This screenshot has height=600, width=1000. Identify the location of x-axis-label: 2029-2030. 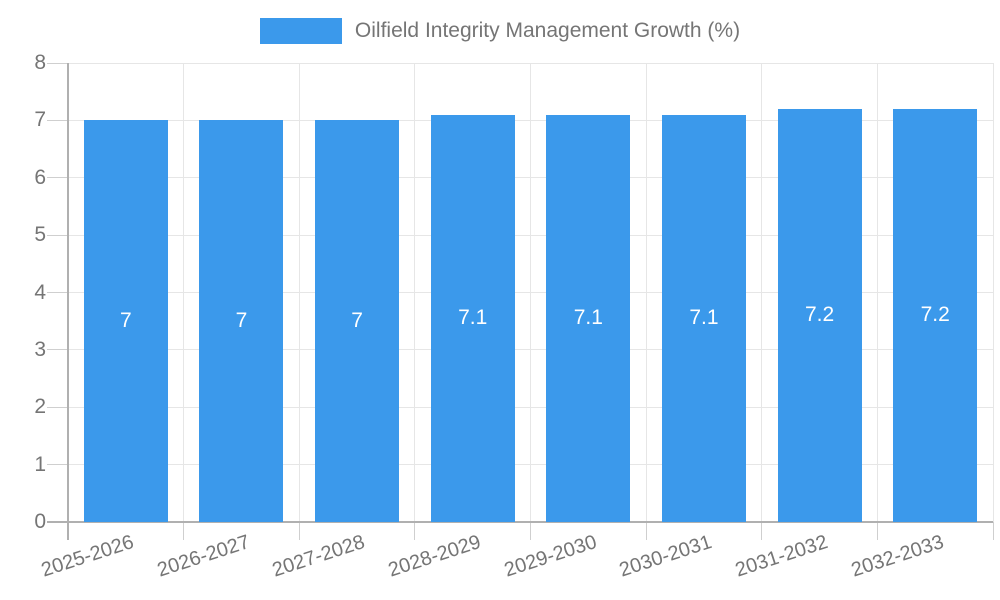
(550, 556).